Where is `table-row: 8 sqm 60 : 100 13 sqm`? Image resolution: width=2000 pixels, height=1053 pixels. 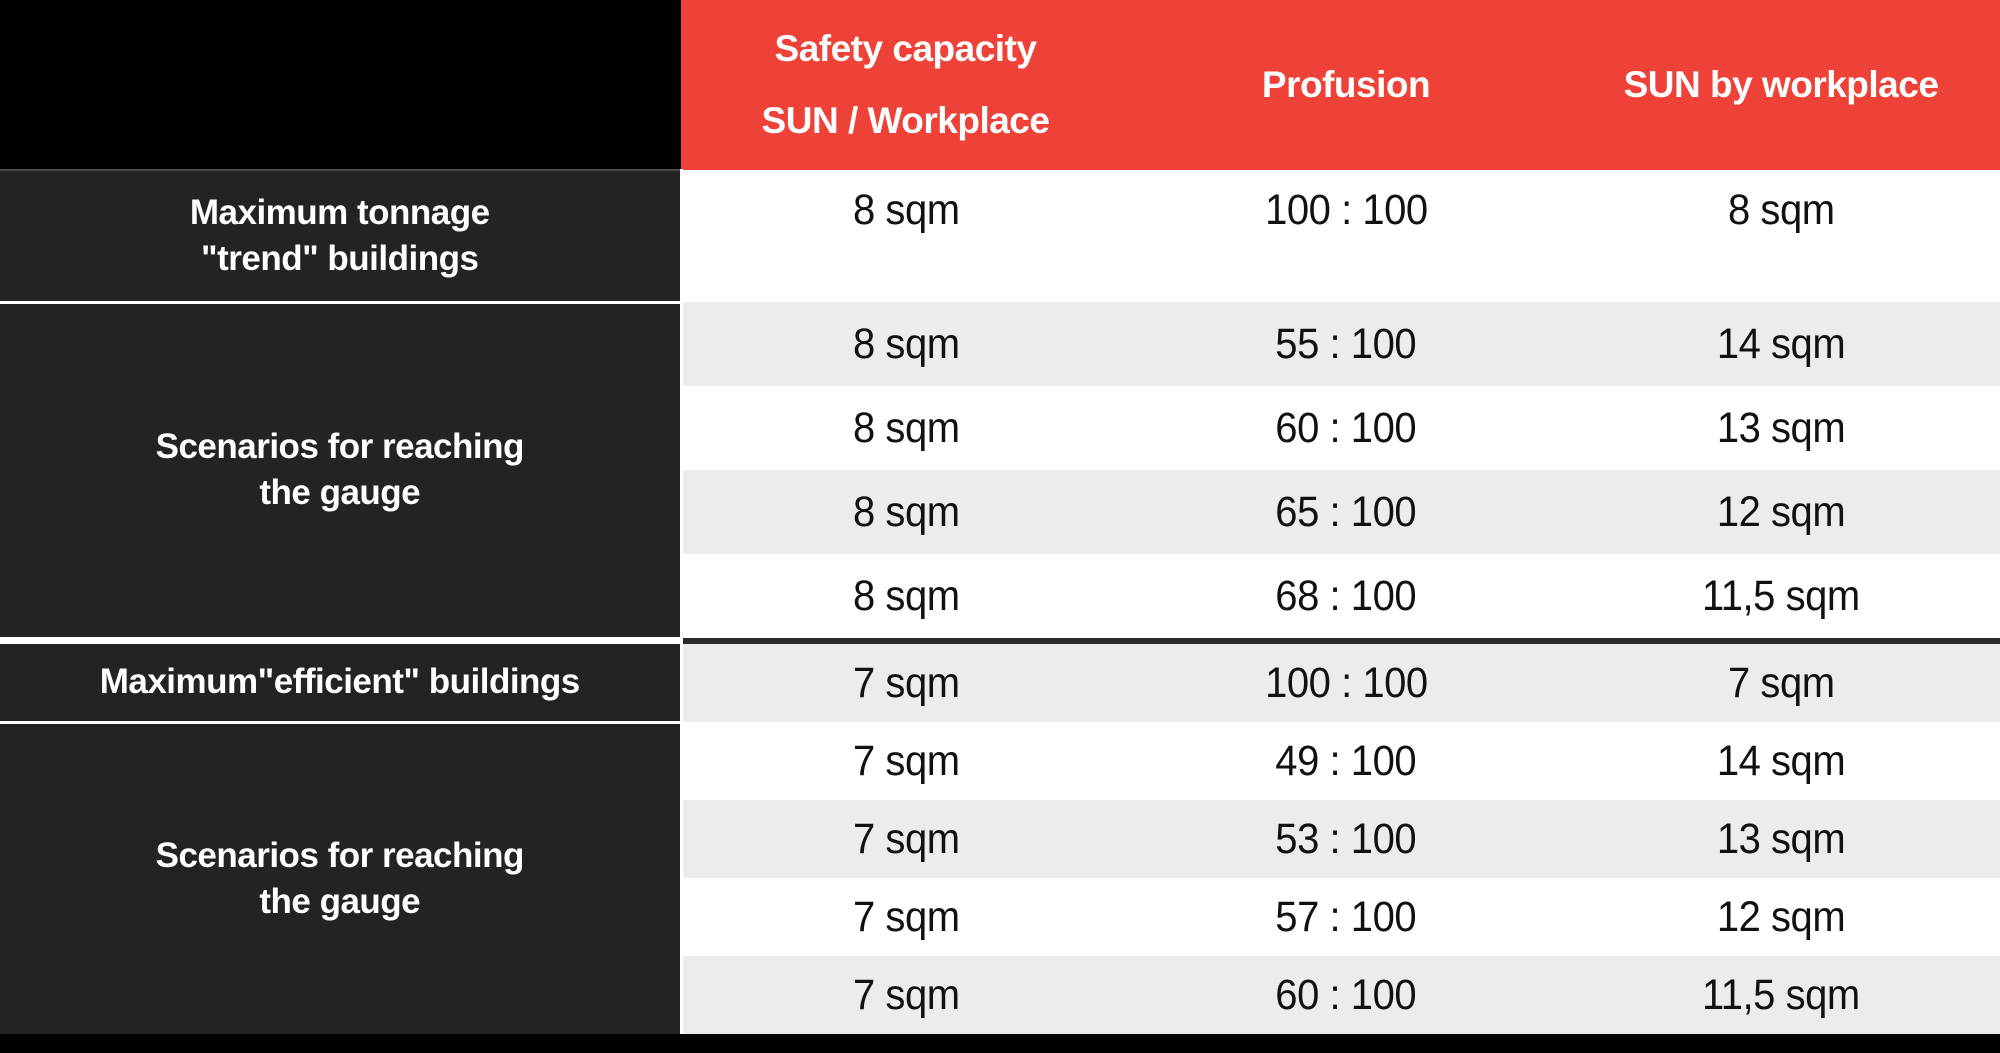
table-row: 8 sqm 60 : 100 13 sqm is located at coordinates (1000, 428).